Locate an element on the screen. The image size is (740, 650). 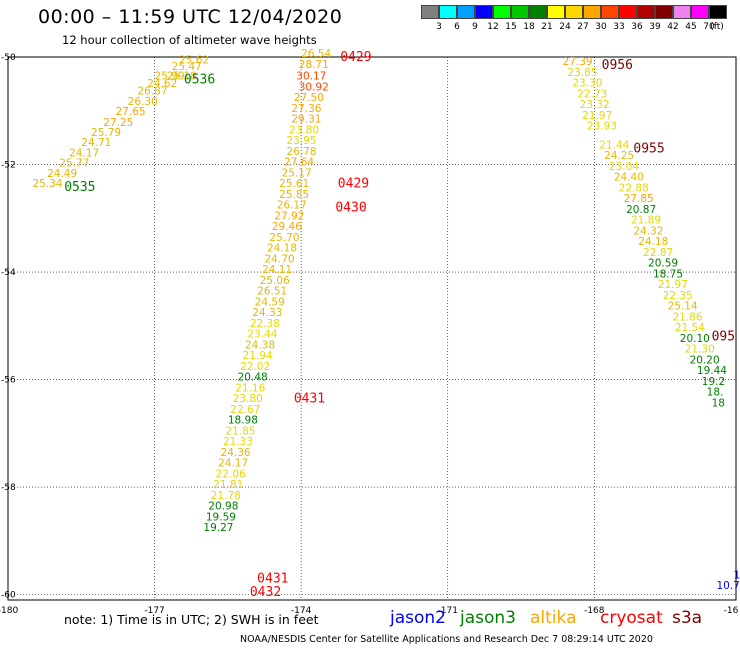
scale-label: 42 is located at coordinates (673, 27).